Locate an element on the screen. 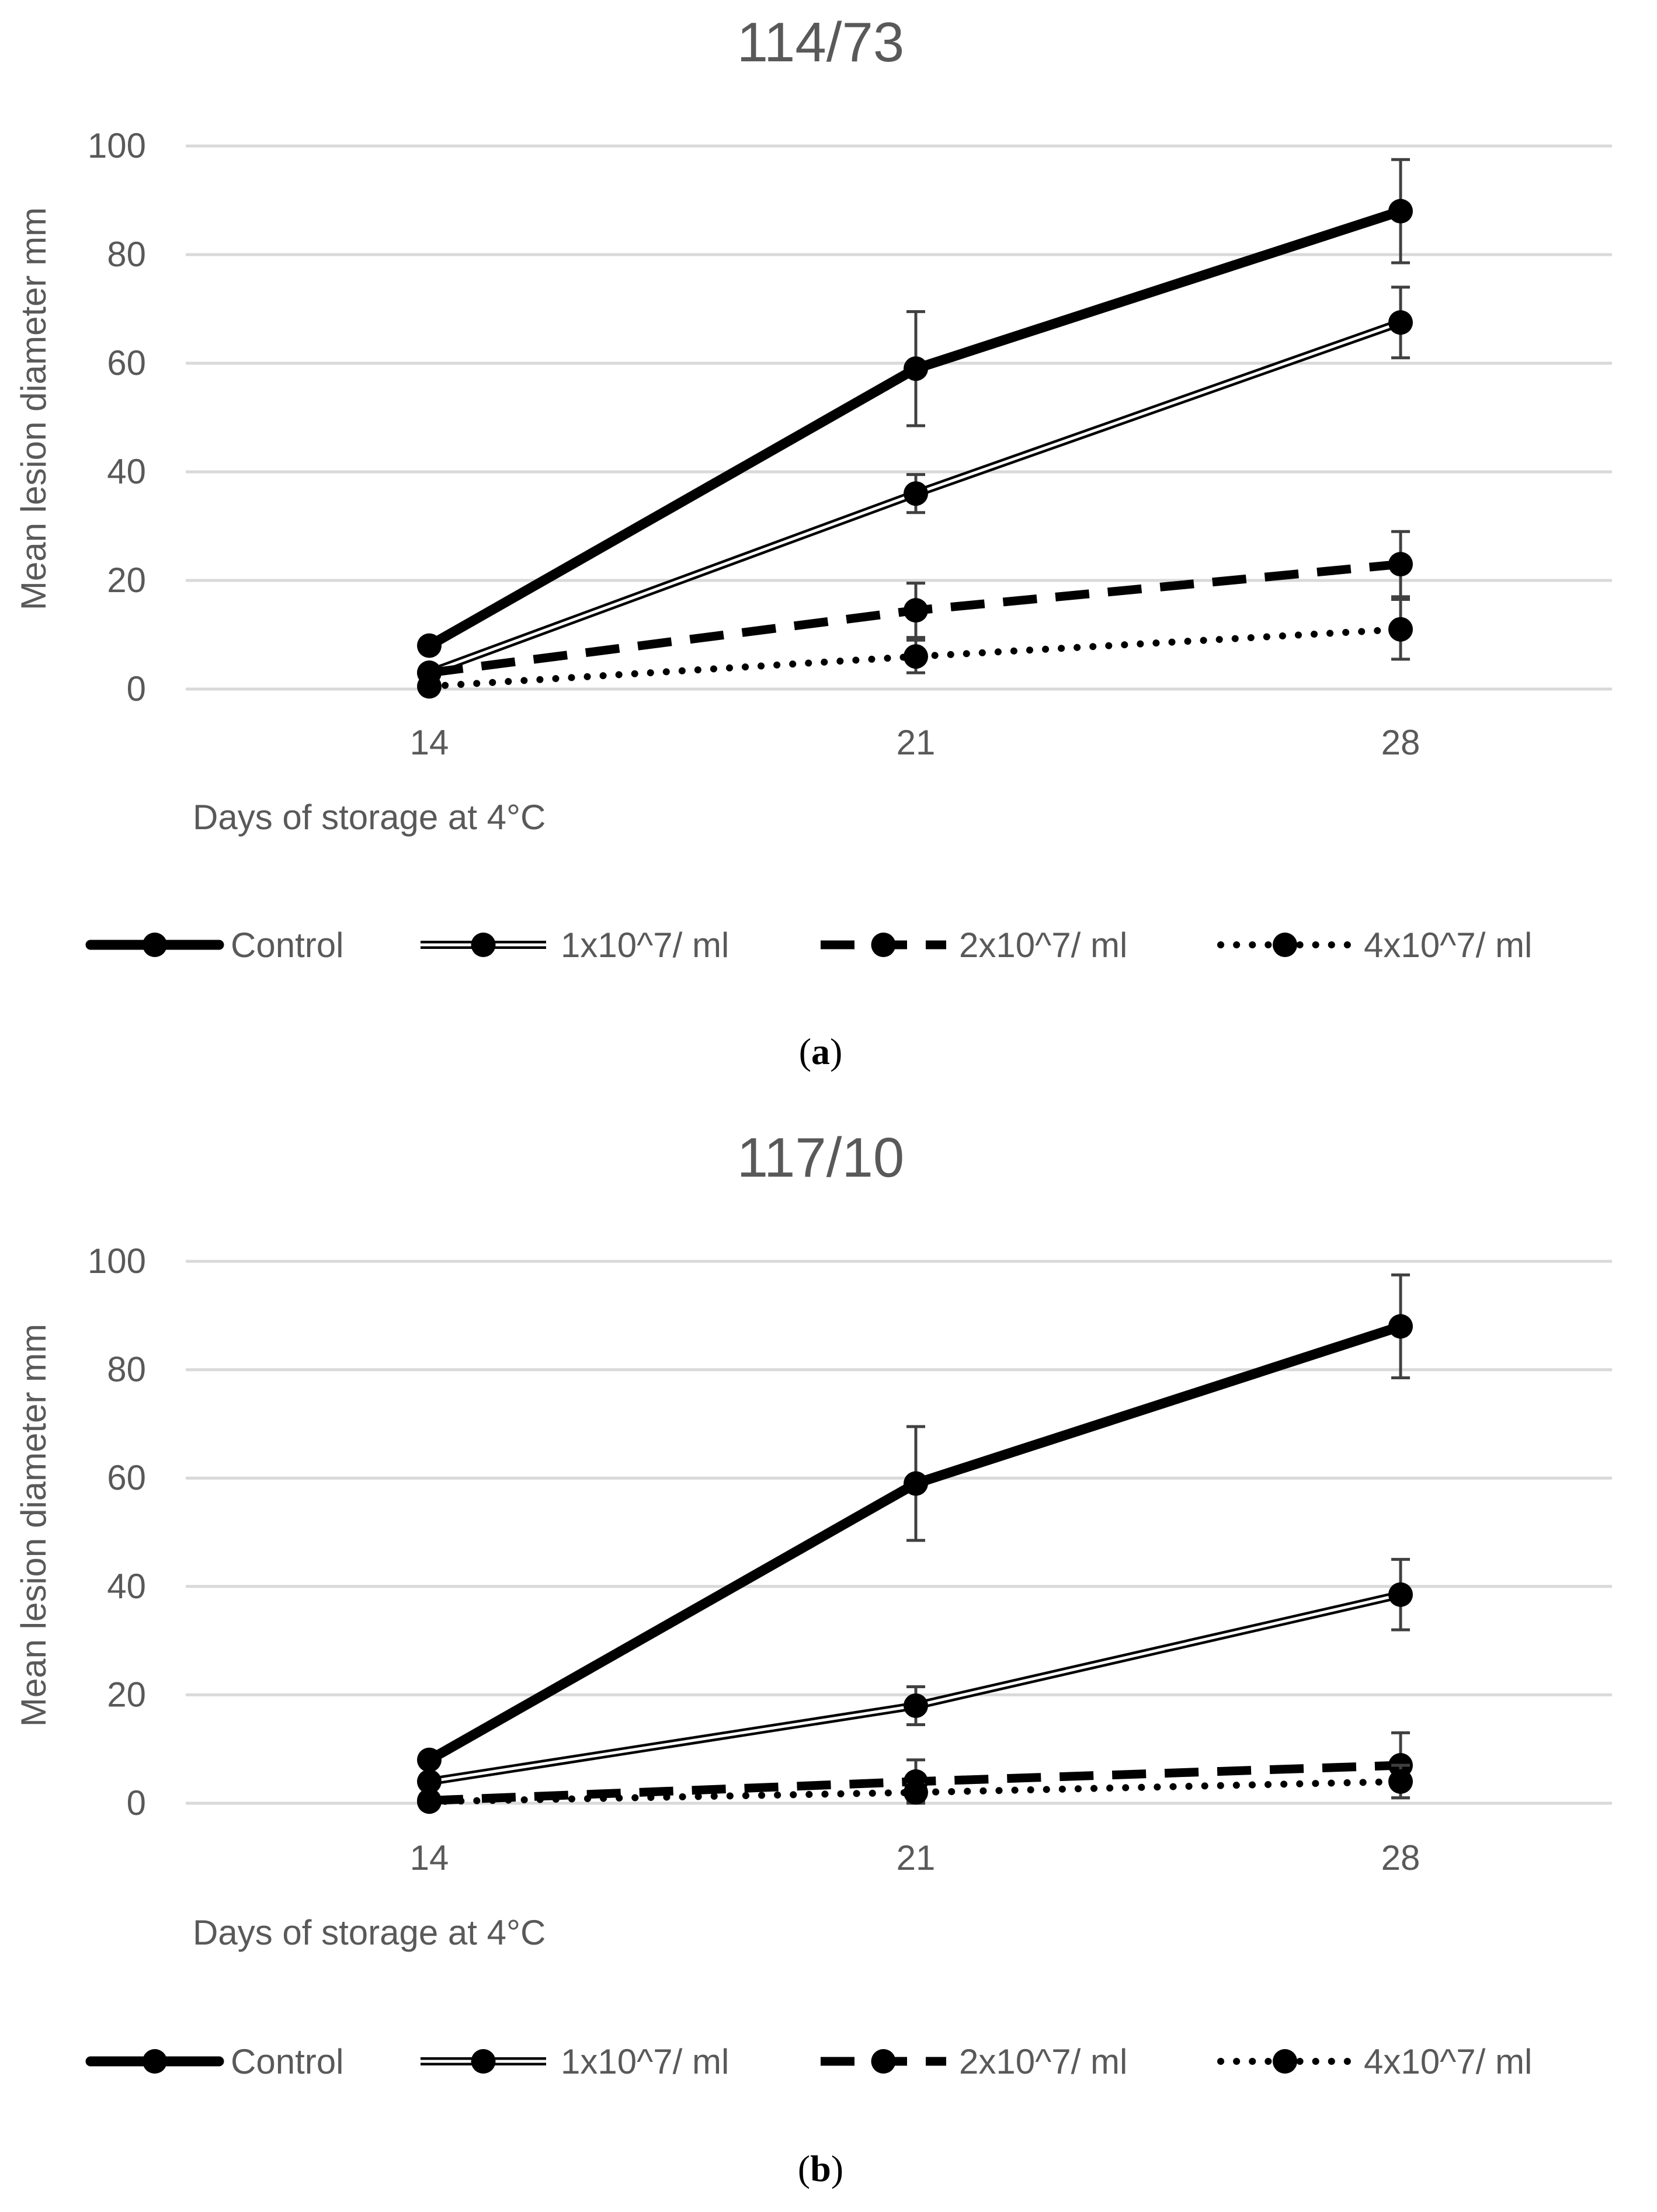 The height and width of the screenshot is (2212, 1657). panel-label-b: (b) is located at coordinates (820, 2168).